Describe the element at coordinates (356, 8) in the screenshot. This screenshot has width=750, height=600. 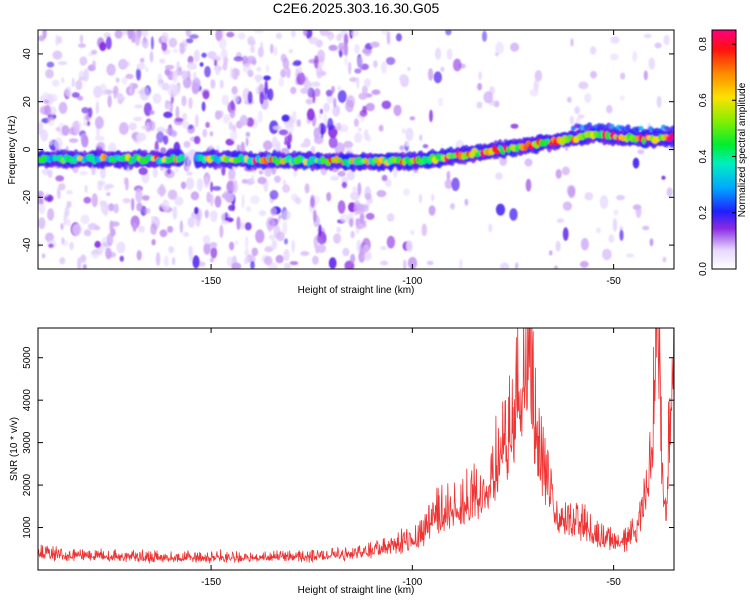
I see `figure-title: C2E6.2025.303.16.30.G05` at that location.